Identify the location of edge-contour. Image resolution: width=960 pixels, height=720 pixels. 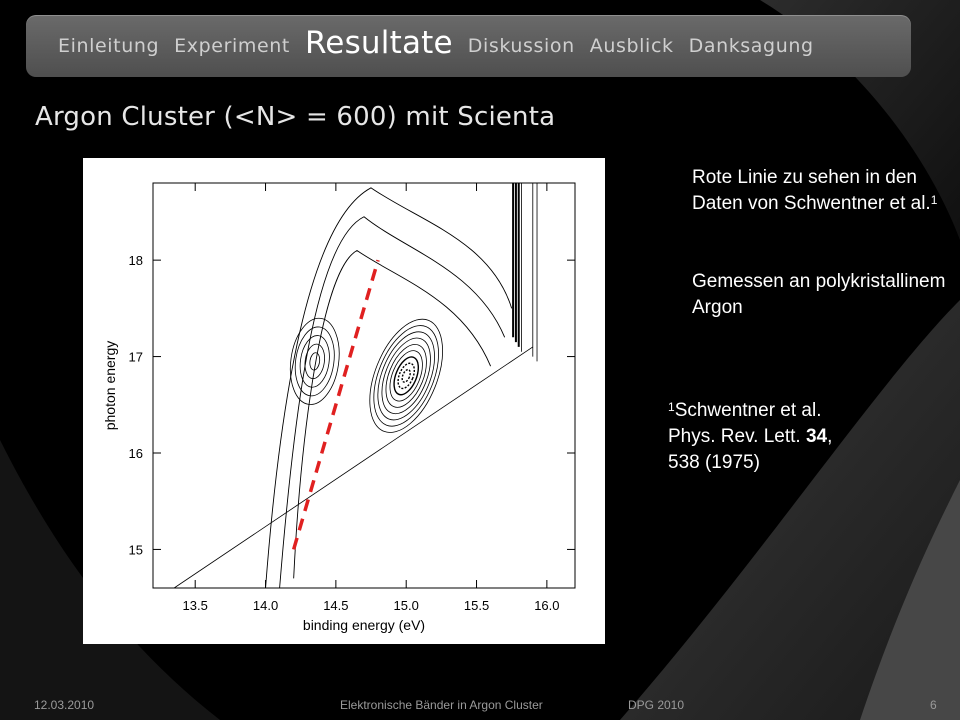
(353, 467).